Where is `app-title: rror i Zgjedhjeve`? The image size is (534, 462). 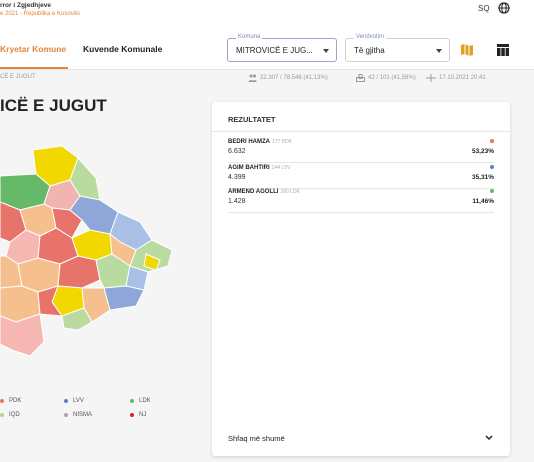 app-title: rror i Zgjedhjeve is located at coordinates (25, 5).